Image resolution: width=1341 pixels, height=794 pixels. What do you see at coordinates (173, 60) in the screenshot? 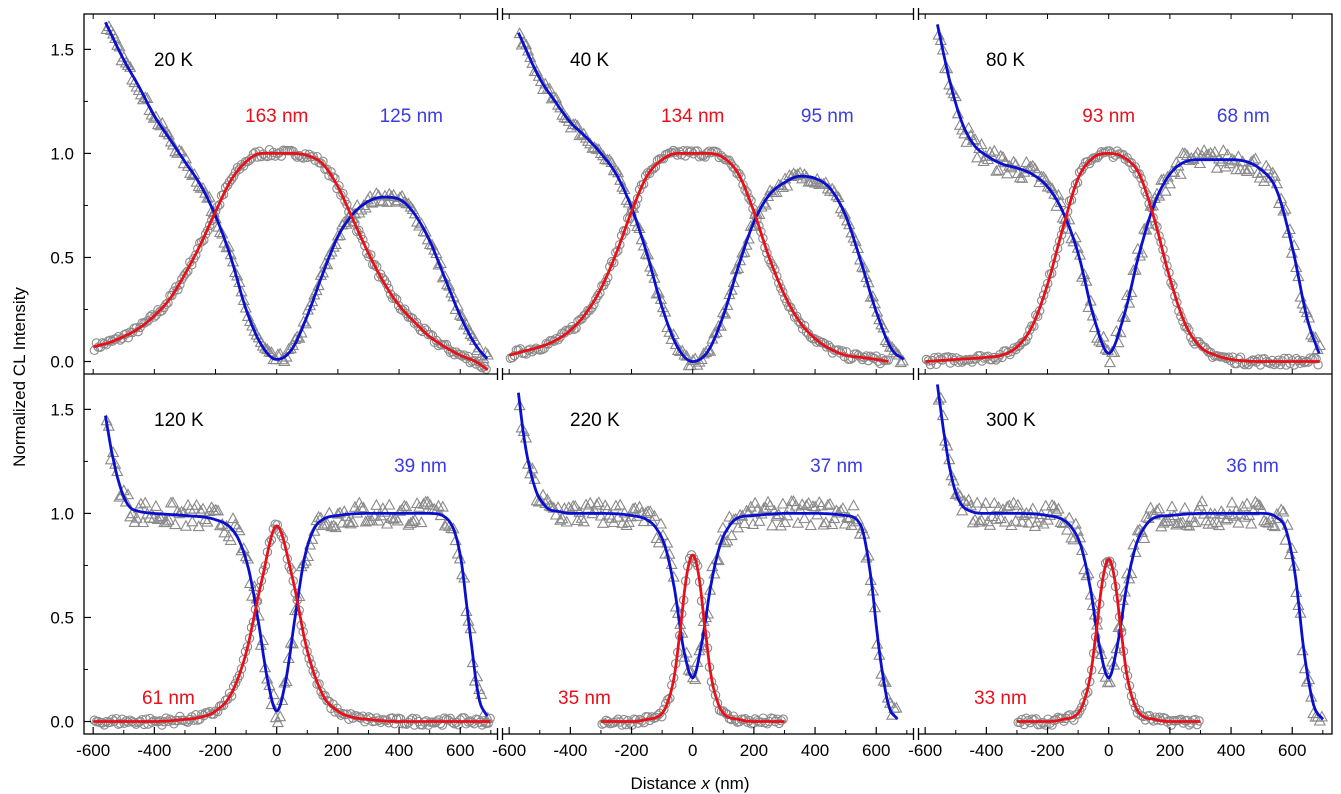
I see `temperature-label: 20 K` at bounding box center [173, 60].